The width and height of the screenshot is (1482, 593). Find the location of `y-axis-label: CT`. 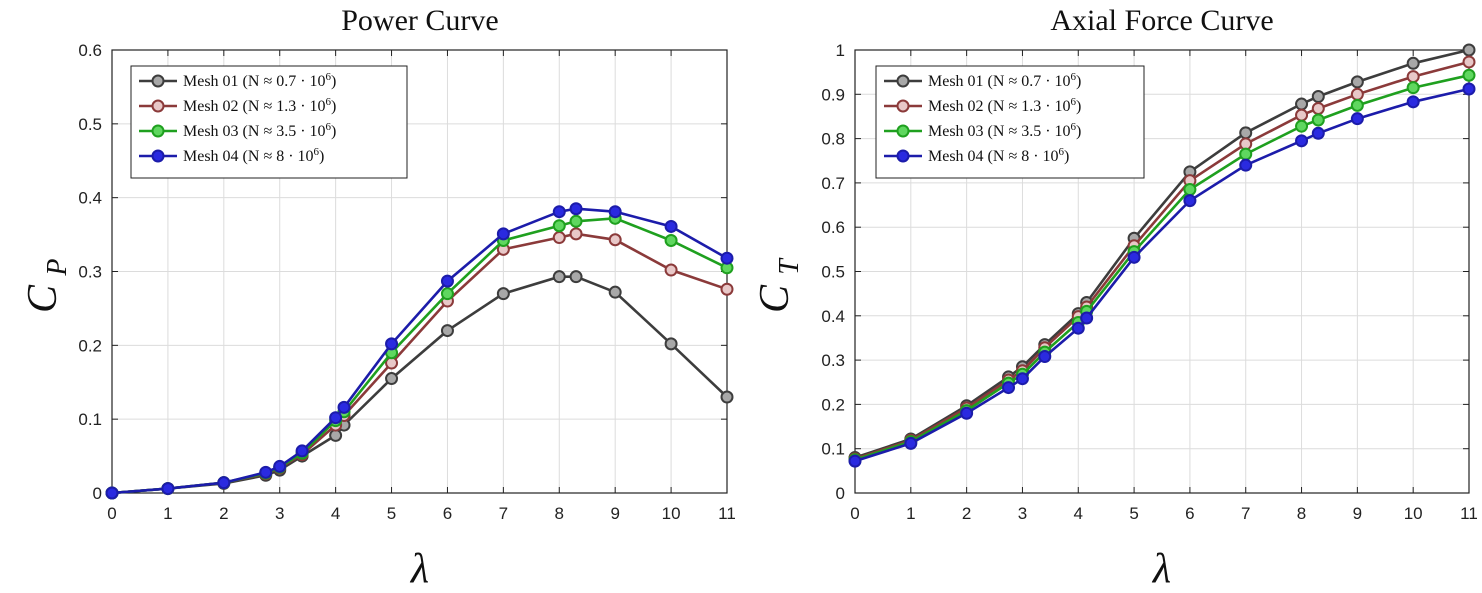

y-axis-label: CT is located at coordinates (778, 285).